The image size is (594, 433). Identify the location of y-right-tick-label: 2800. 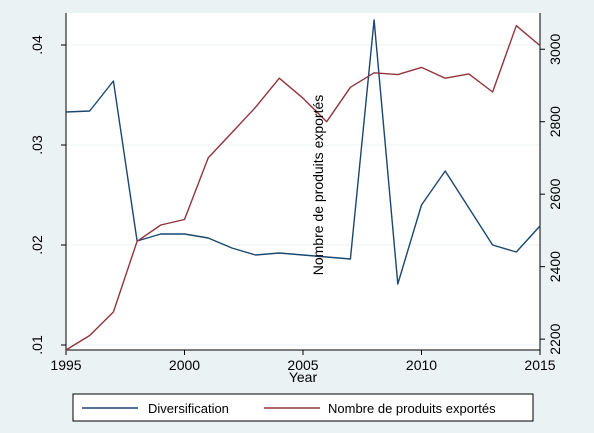
(555, 121).